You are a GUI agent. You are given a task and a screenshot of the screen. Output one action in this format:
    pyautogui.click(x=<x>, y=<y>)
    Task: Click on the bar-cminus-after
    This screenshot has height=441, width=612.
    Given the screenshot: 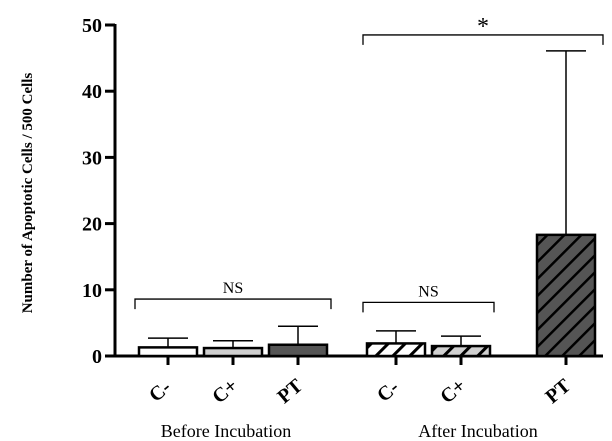 What is the action you would take?
    pyautogui.click(x=396, y=350)
    